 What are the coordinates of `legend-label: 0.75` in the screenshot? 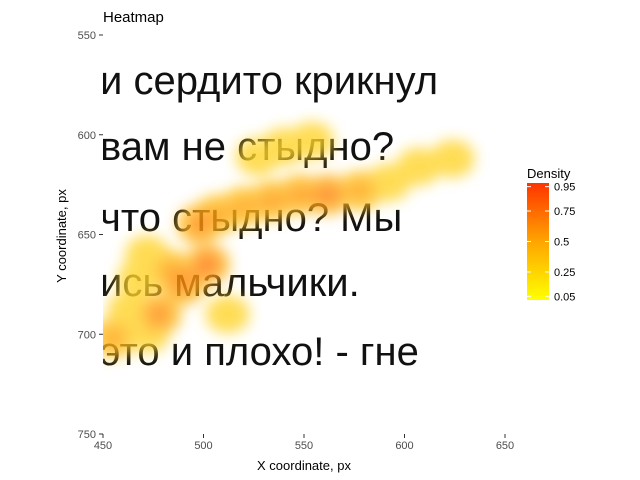 It's located at (564, 212).